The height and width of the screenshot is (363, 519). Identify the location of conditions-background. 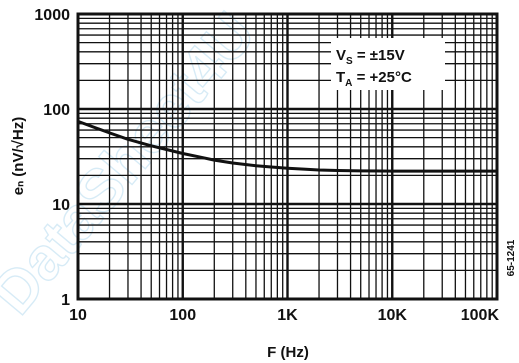
(388, 64).